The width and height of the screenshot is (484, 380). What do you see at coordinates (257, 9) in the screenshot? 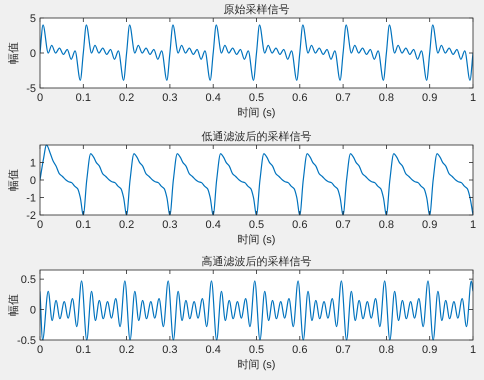
I see `chart-title: 原始采样信号` at bounding box center [257, 9].